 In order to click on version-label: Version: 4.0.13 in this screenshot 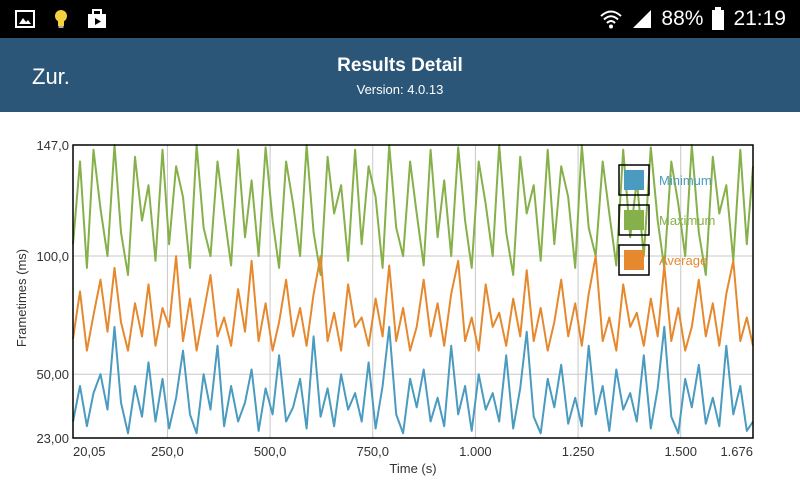, I will do `click(400, 89)`.